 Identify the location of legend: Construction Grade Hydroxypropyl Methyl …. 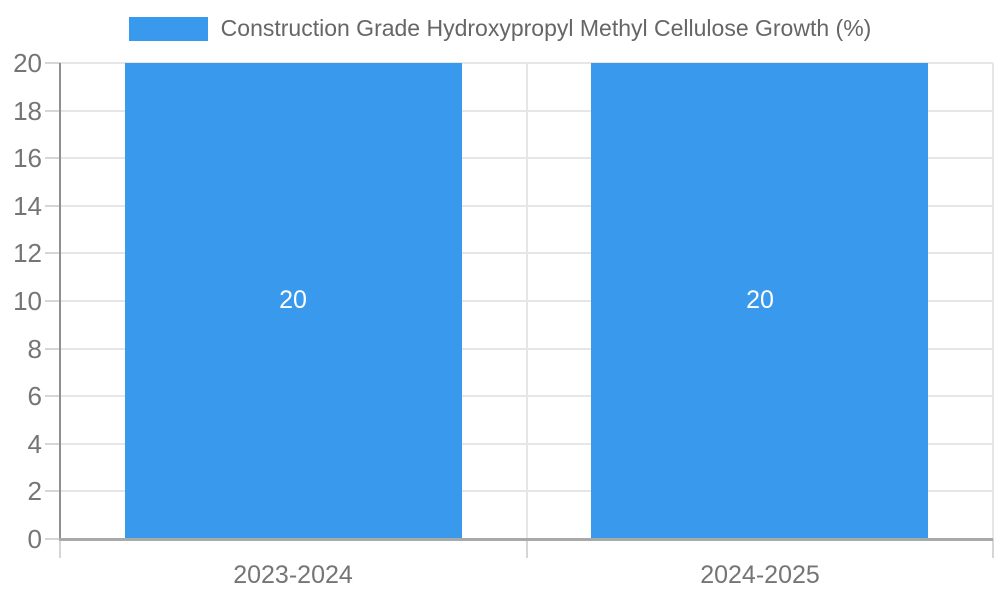
(500, 29).